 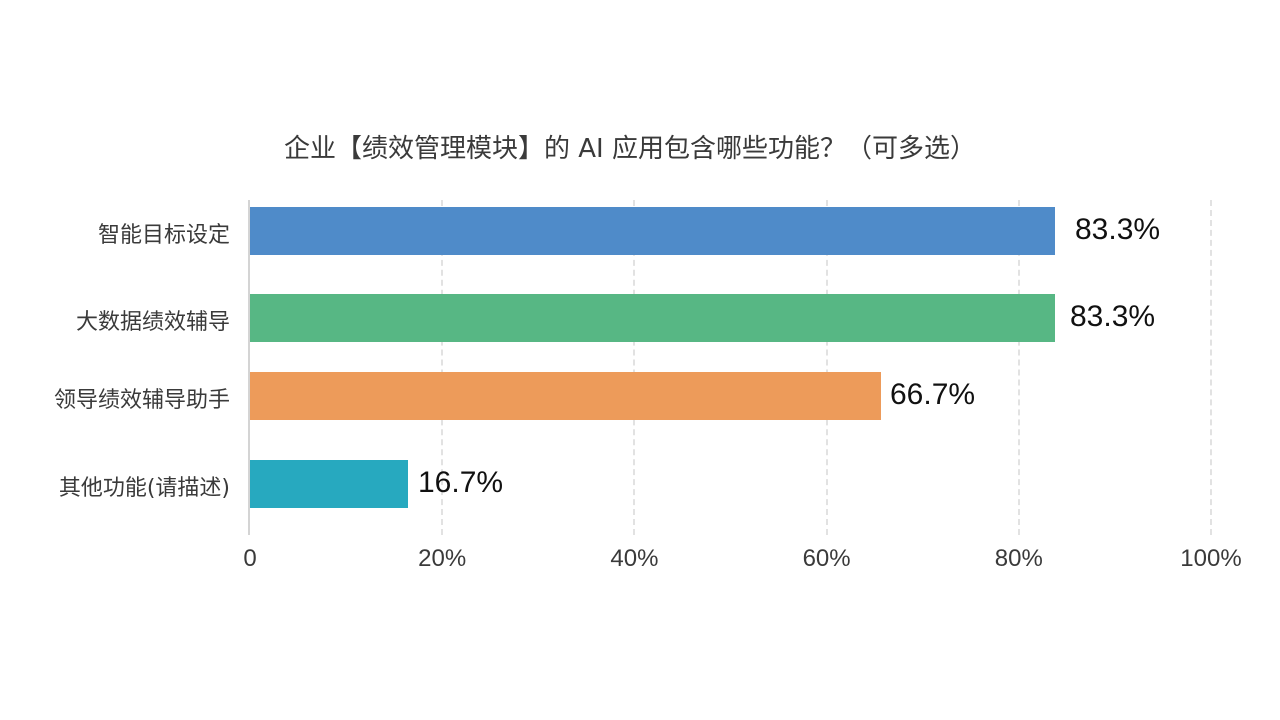 What do you see at coordinates (249, 367) in the screenshot?
I see `y-axis-line` at bounding box center [249, 367].